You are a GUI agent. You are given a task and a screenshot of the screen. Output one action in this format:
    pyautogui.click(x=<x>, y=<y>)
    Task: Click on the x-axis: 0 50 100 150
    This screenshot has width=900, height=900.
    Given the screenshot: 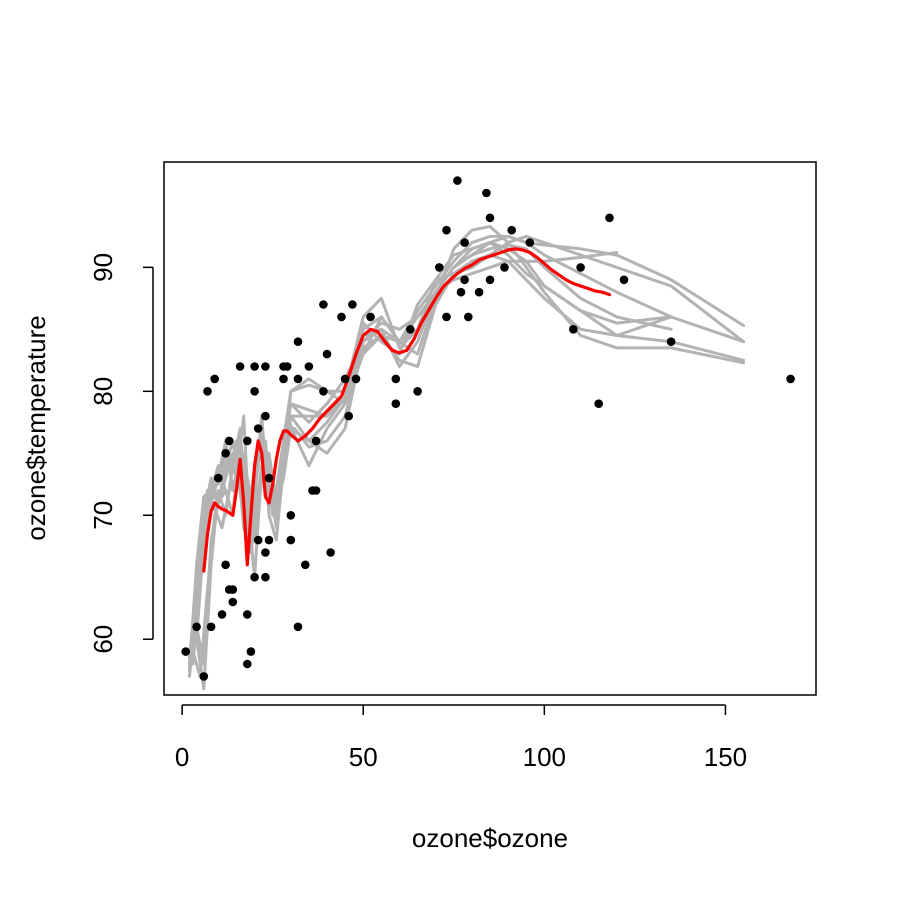 What is the action you would take?
    pyautogui.click(x=461, y=738)
    